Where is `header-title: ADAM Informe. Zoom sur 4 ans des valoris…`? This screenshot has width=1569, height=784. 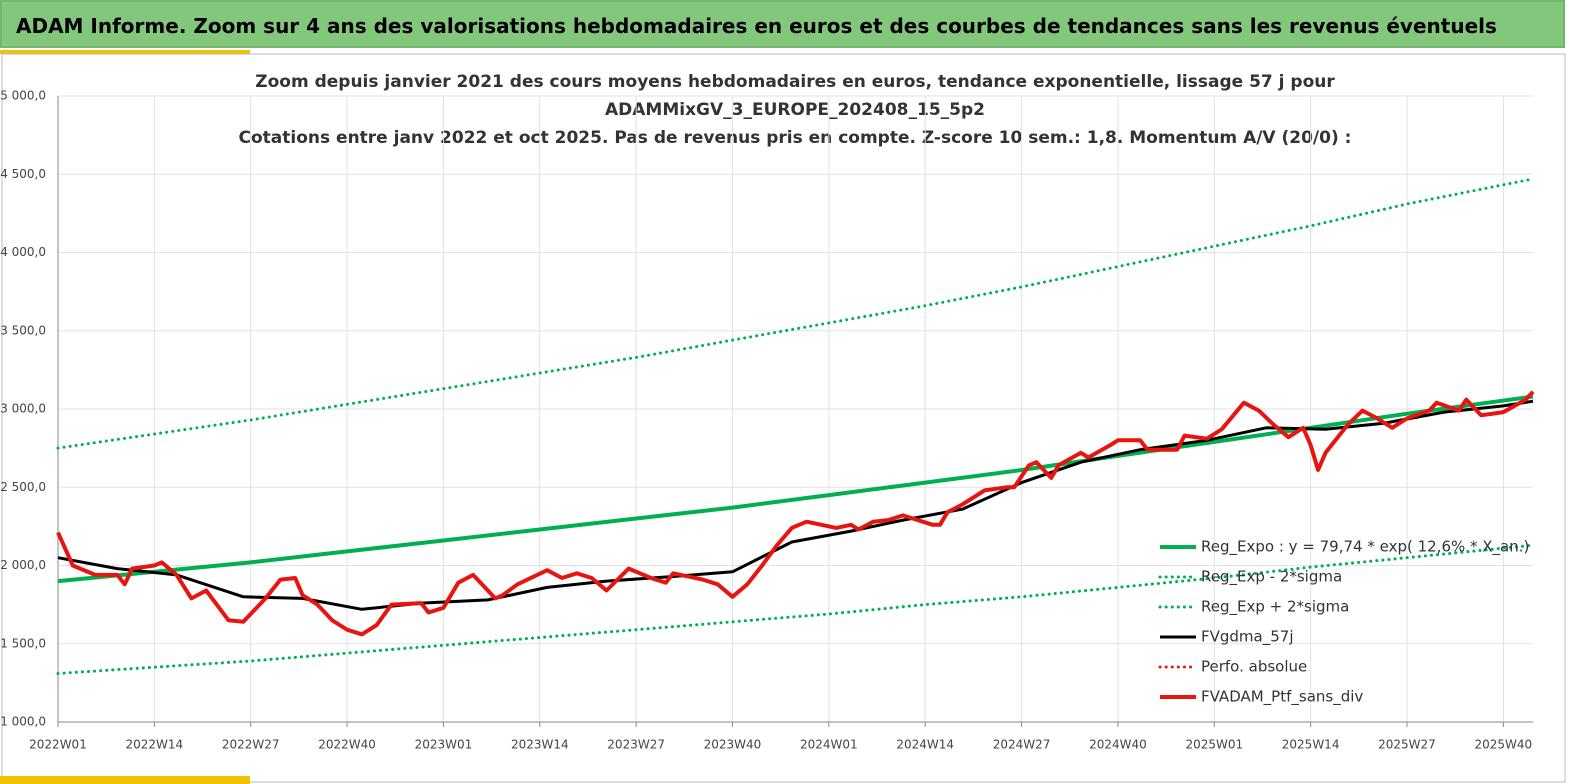
header-title: ADAM Informe. Zoom sur 4 ans des valoris… is located at coordinates (756, 26).